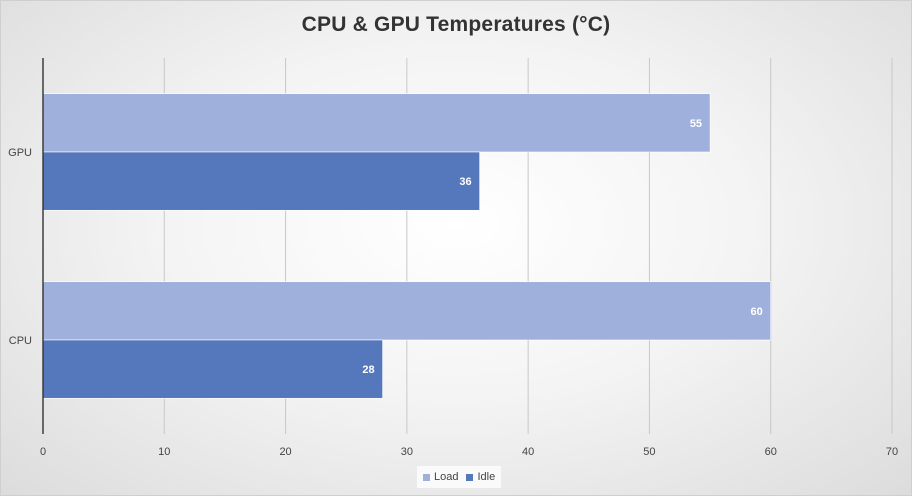 This screenshot has width=912, height=497. What do you see at coordinates (285, 452) in the screenshot?
I see `x-tick-label-20: 20` at bounding box center [285, 452].